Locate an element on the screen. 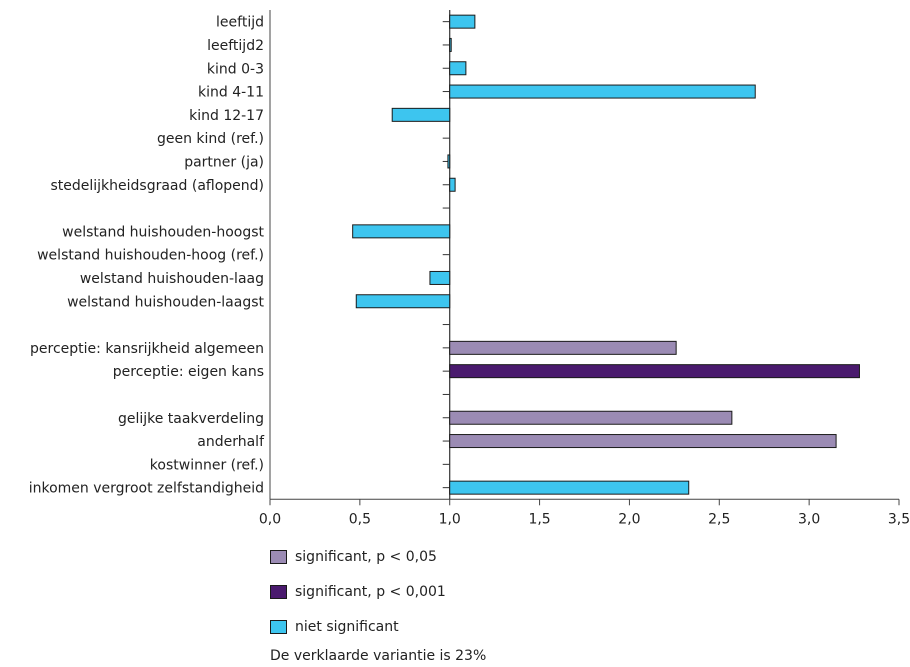 The width and height of the screenshot is (910, 667). x-tick-label: 2,5 is located at coordinates (719, 519).